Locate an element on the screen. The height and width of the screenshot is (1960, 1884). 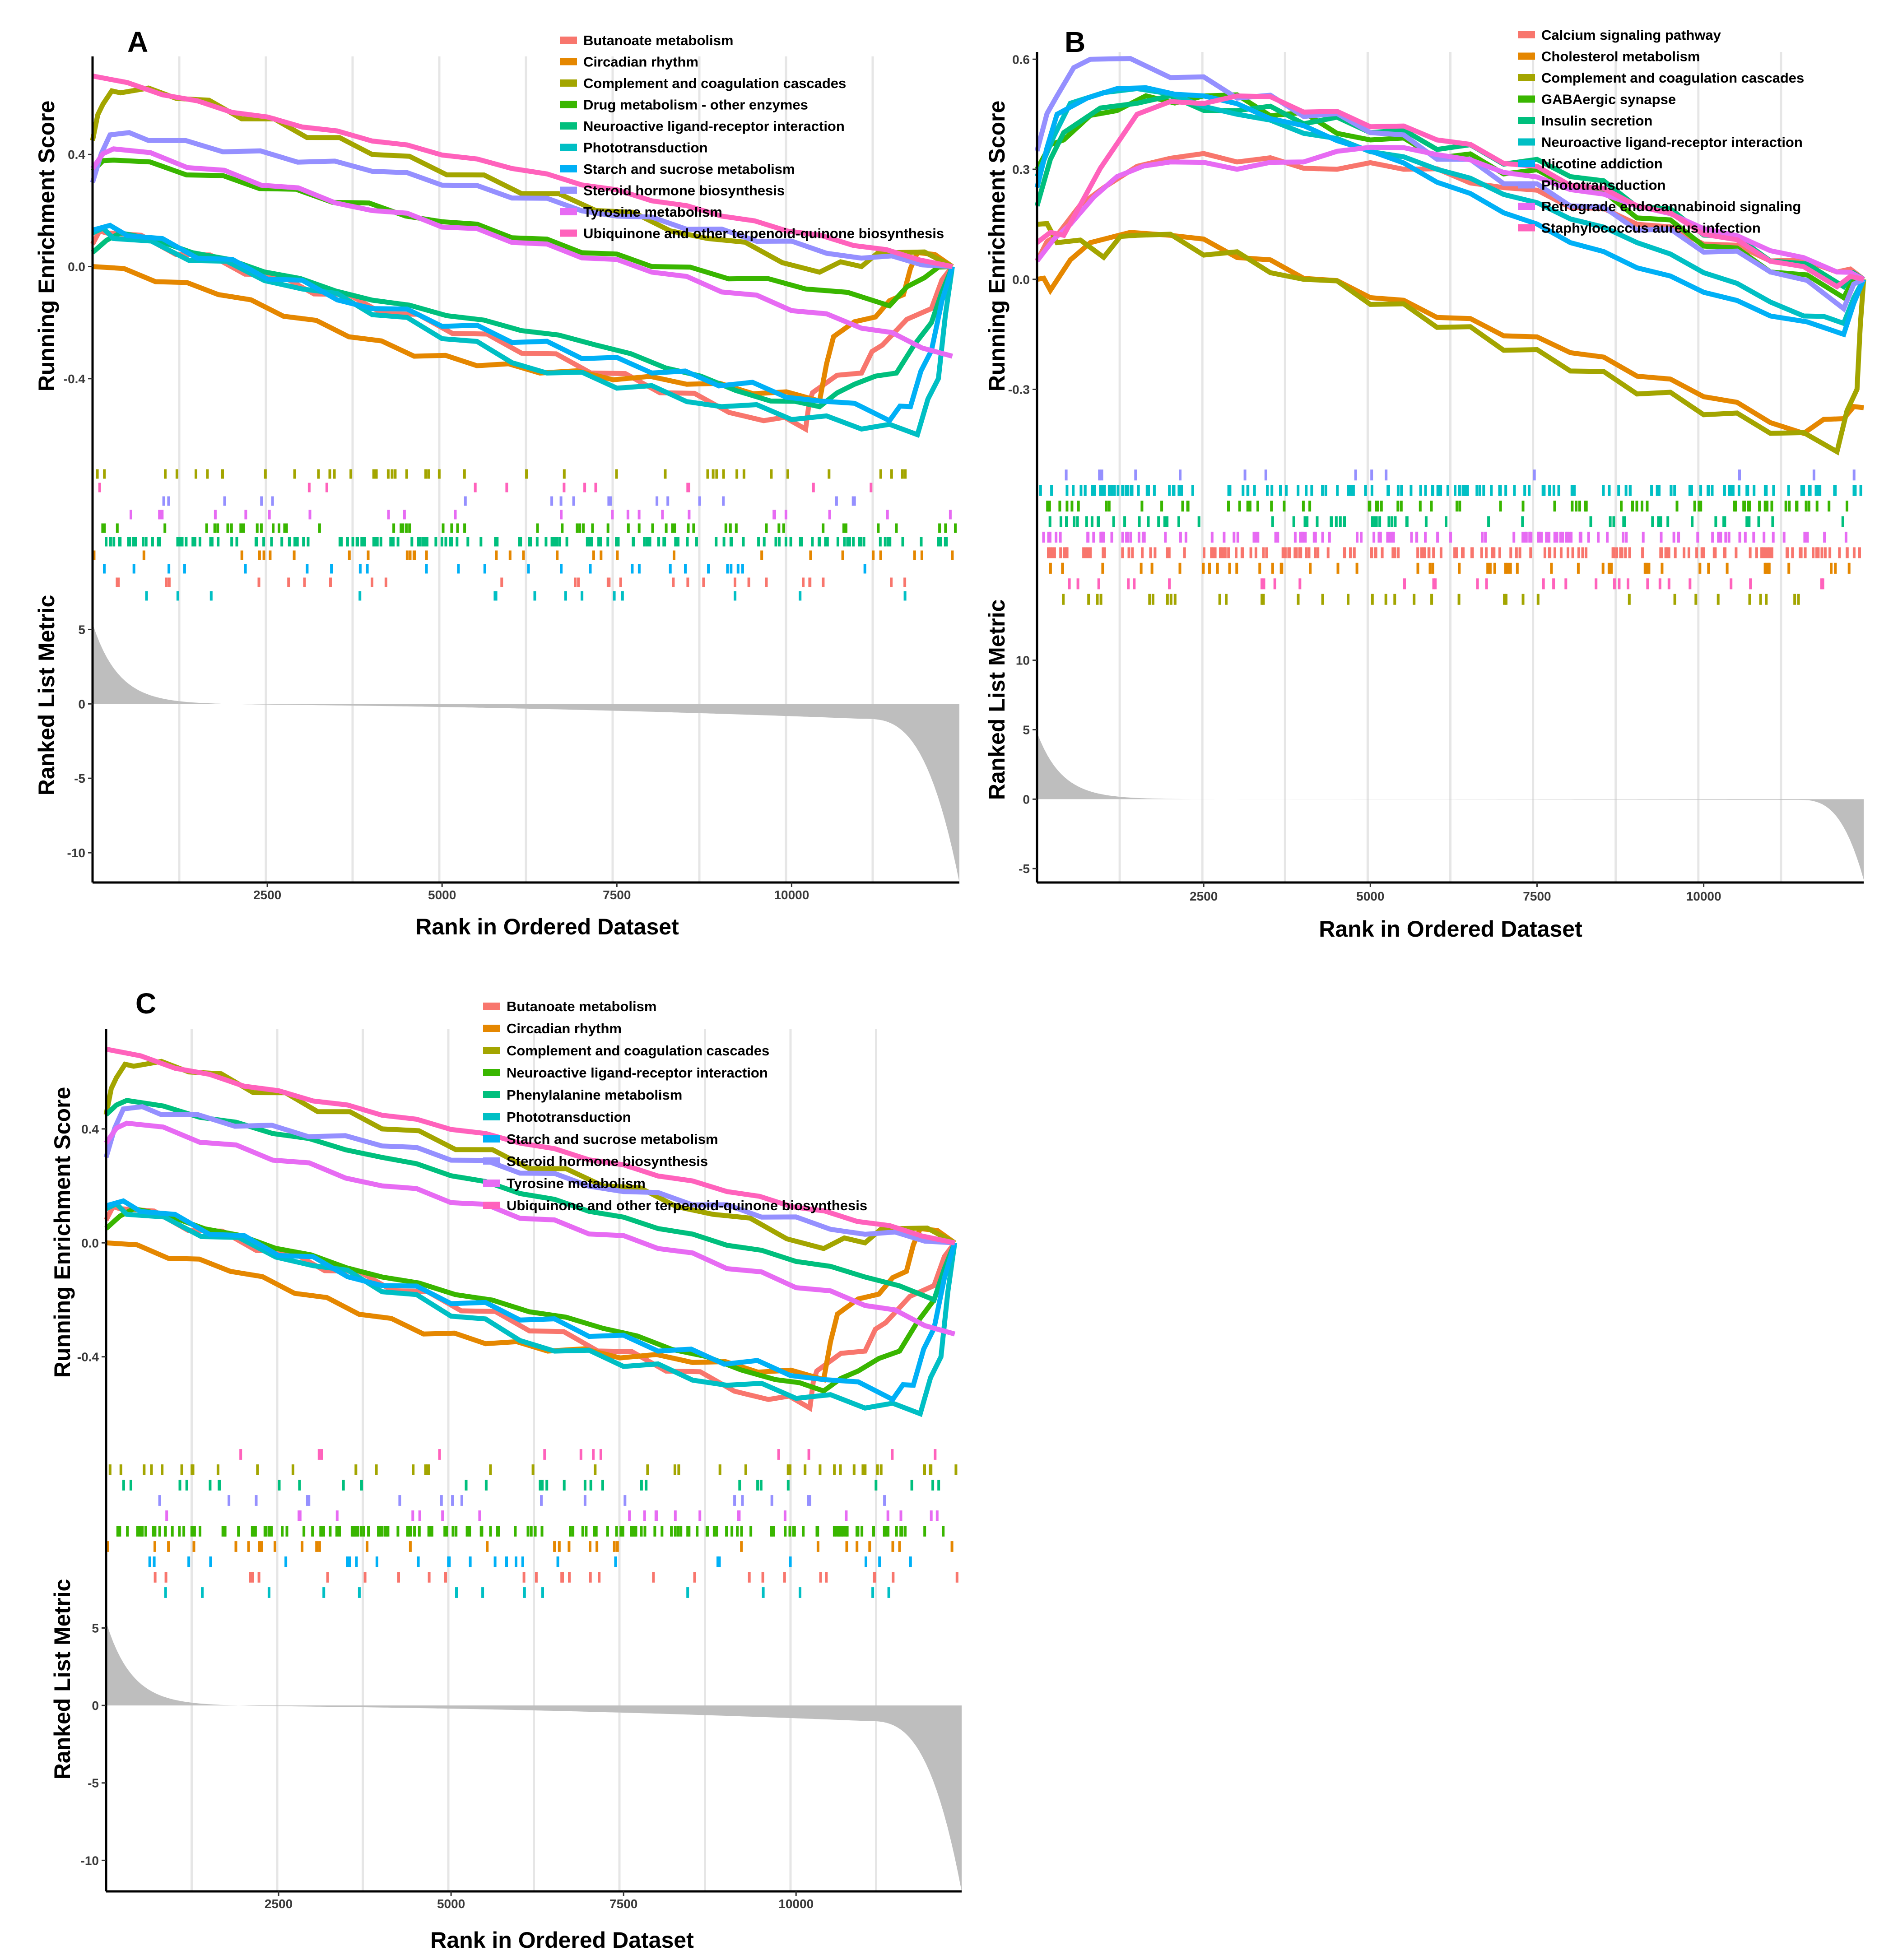
es-curve is located at coordinates (522, 171).